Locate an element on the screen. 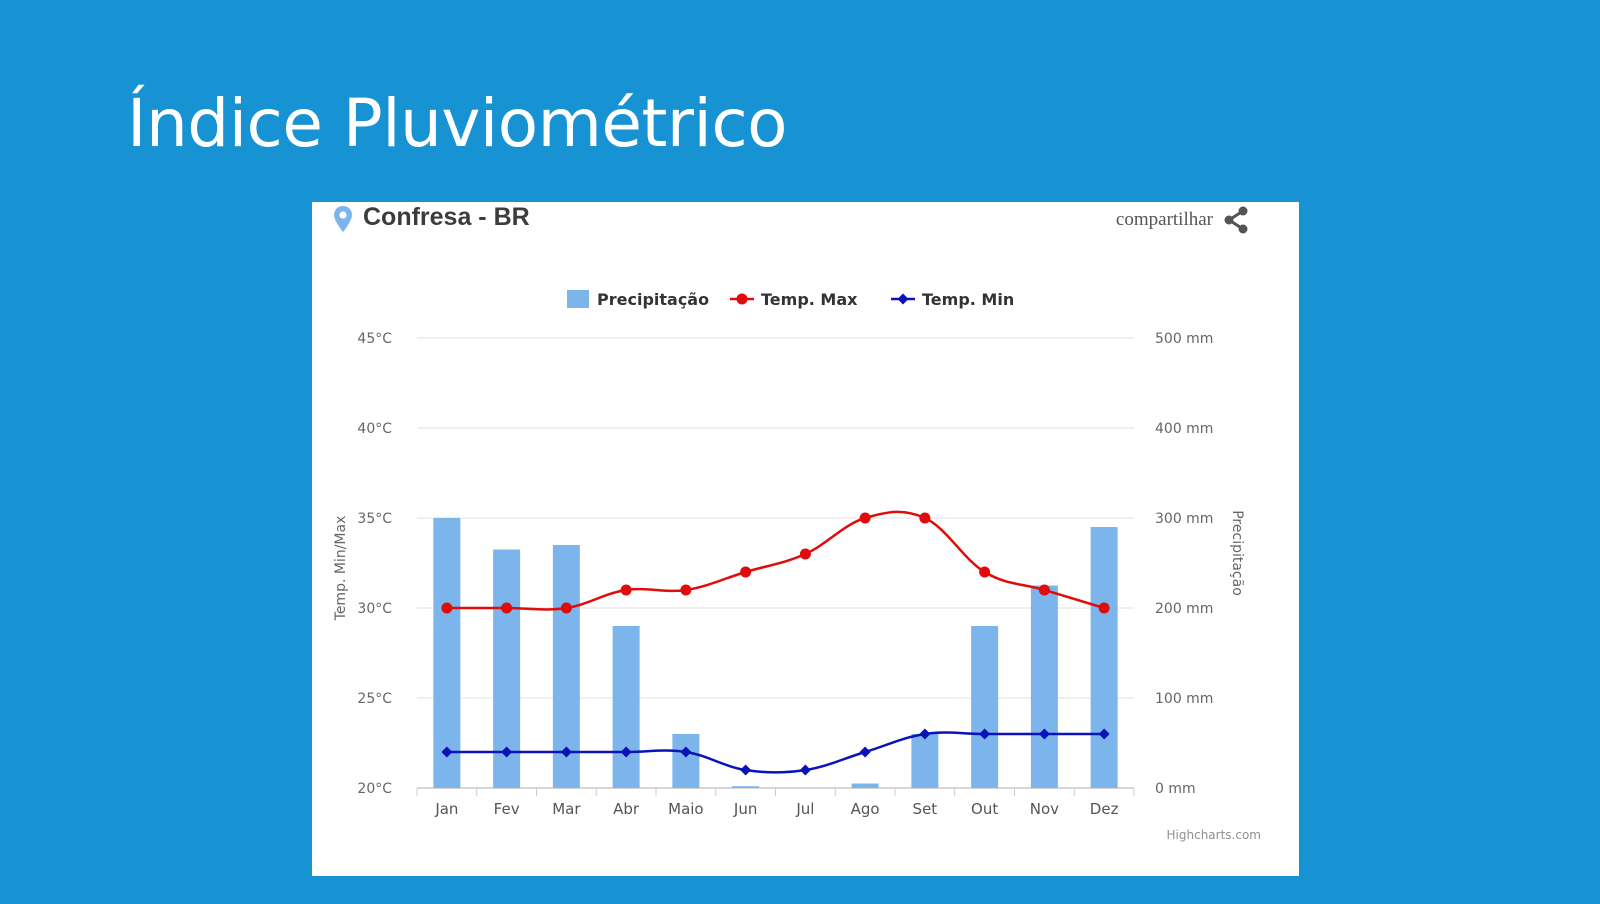 The image size is (1600, 904). left-axis-title: Temp. Min/Max is located at coordinates (341, 569).